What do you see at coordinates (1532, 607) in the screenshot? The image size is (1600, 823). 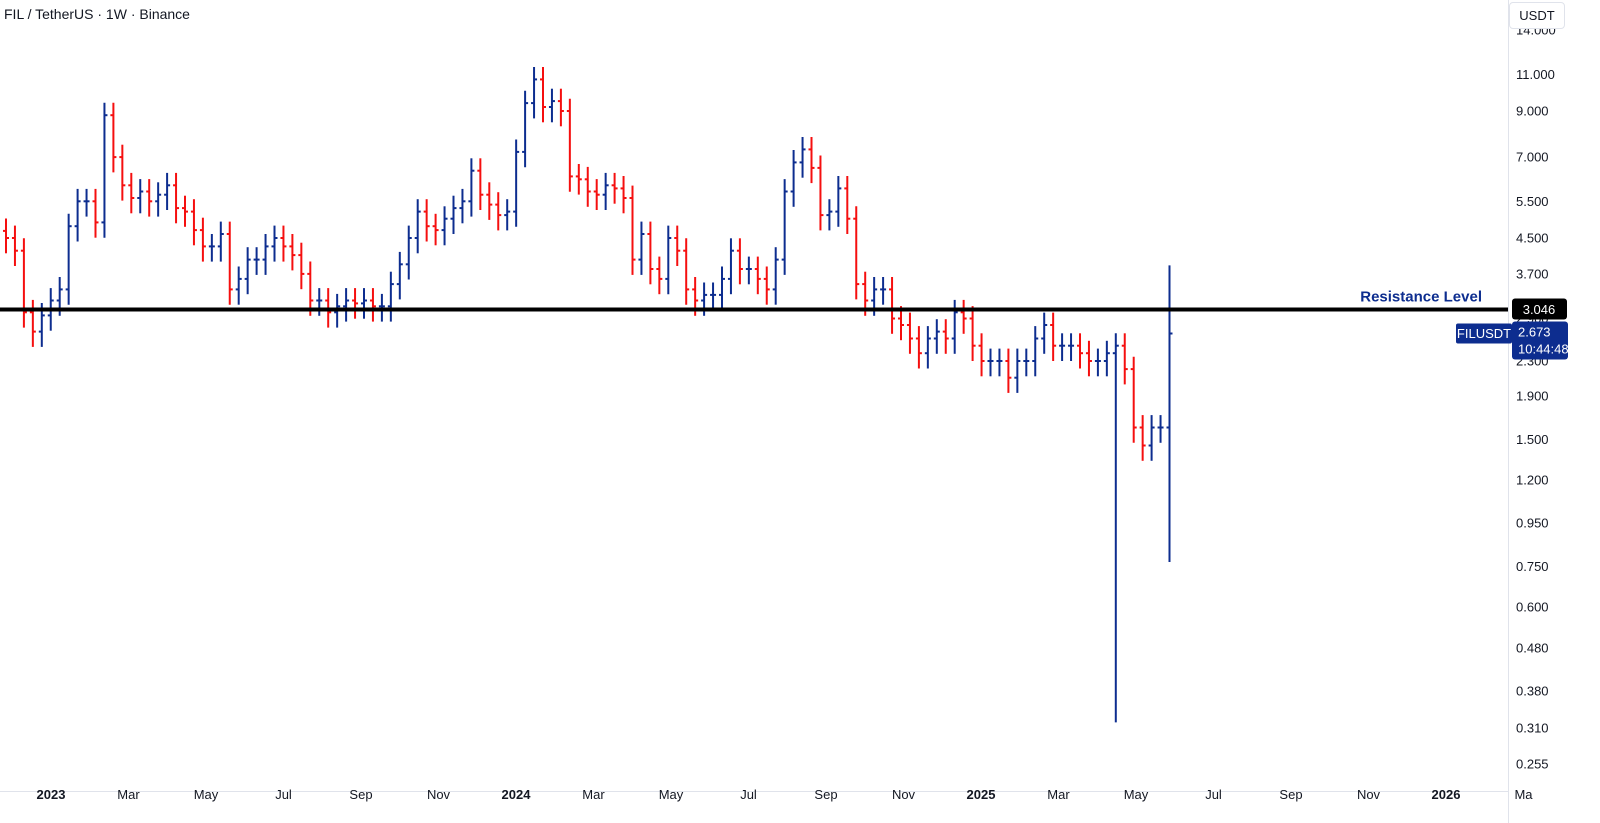 I see `y-tick-label: 0.600` at bounding box center [1532, 607].